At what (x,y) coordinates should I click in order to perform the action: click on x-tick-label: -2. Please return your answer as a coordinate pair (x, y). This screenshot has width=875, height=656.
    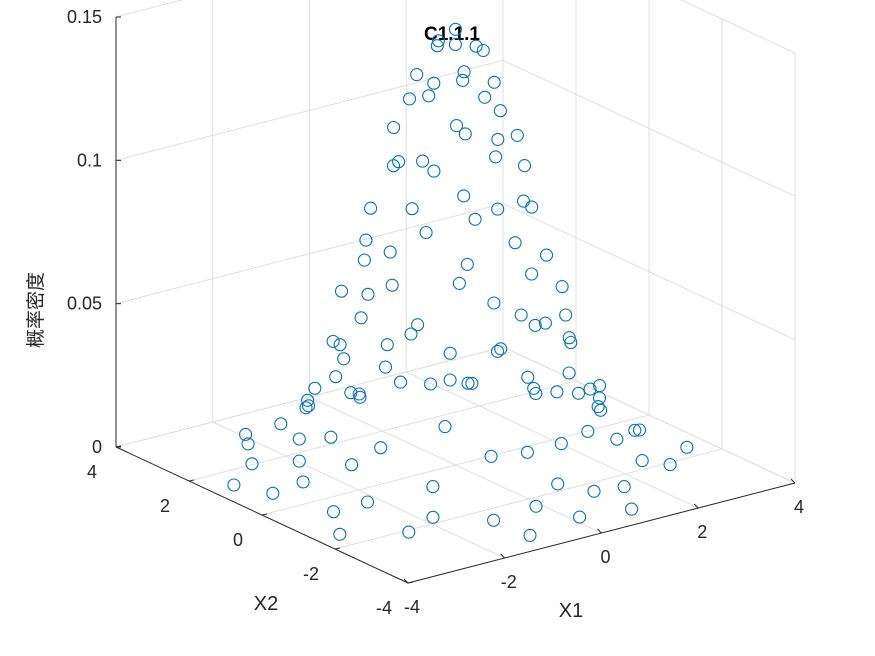
    Looking at the image, I should click on (509, 582).